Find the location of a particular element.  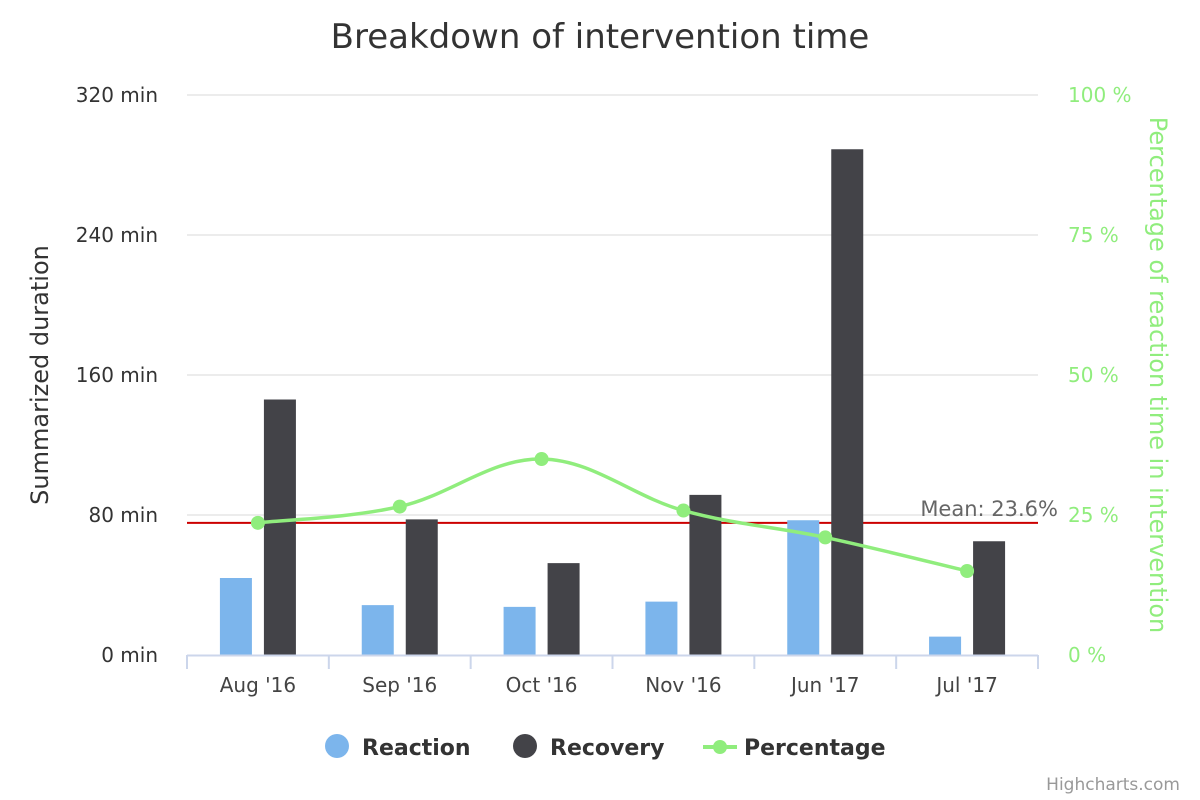

legend-label: Recovery is located at coordinates (607, 748).